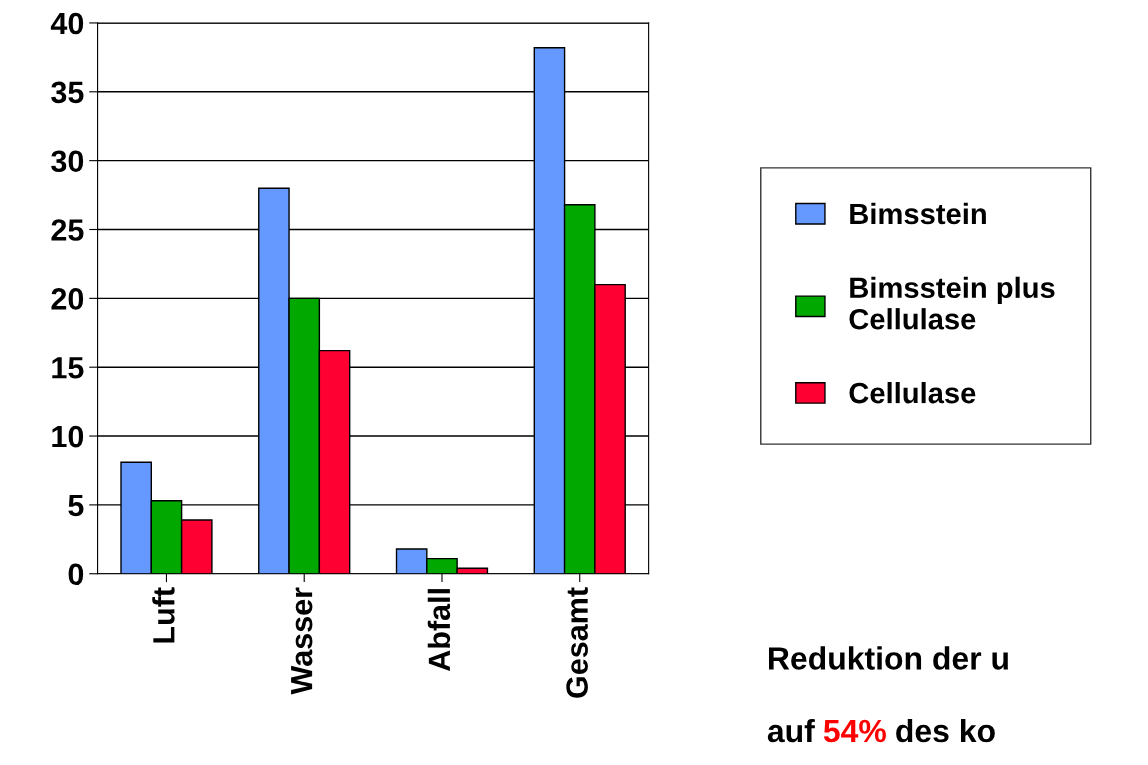 The height and width of the screenshot is (765, 1148). I want to click on x-tick-label: Luft, so click(163, 615).